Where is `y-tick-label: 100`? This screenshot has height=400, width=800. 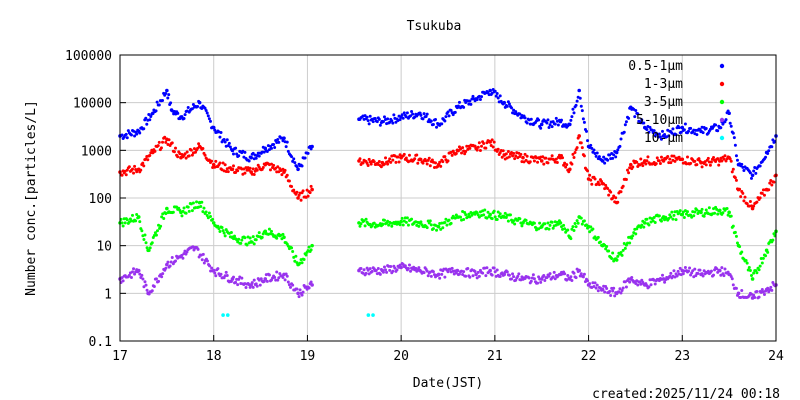 y-tick-label: 100 is located at coordinates (100, 199).